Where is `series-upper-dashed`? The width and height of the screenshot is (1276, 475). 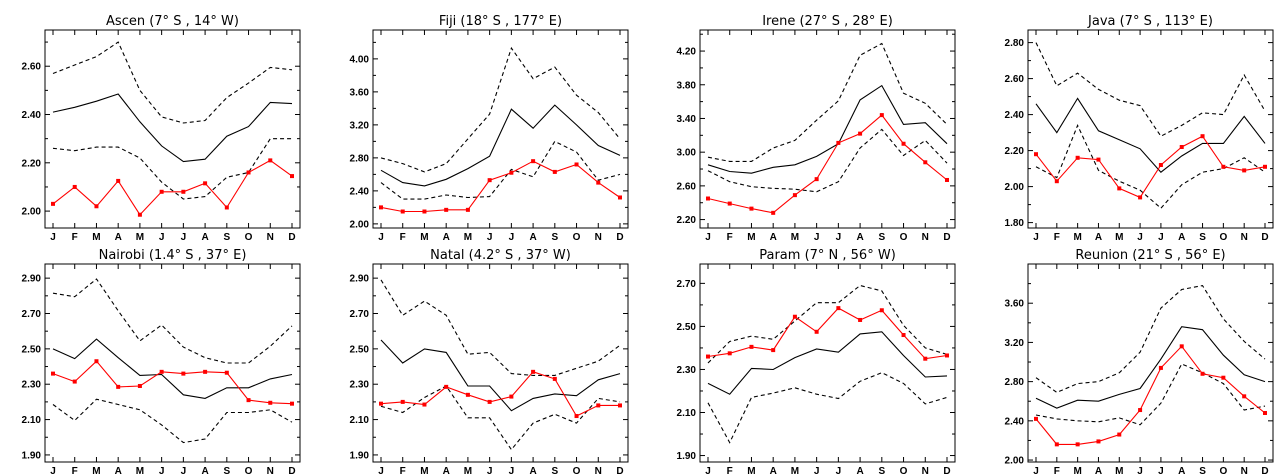
series-upper-dashed is located at coordinates (827, 324).